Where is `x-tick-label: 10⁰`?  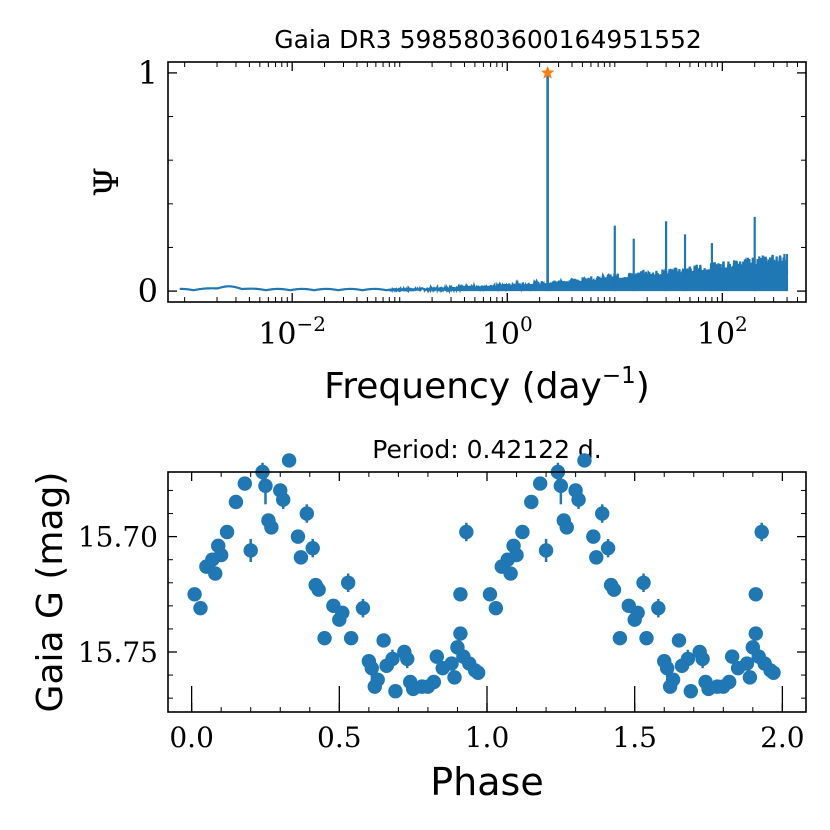 x-tick-label: 10⁰ is located at coordinates (507, 332).